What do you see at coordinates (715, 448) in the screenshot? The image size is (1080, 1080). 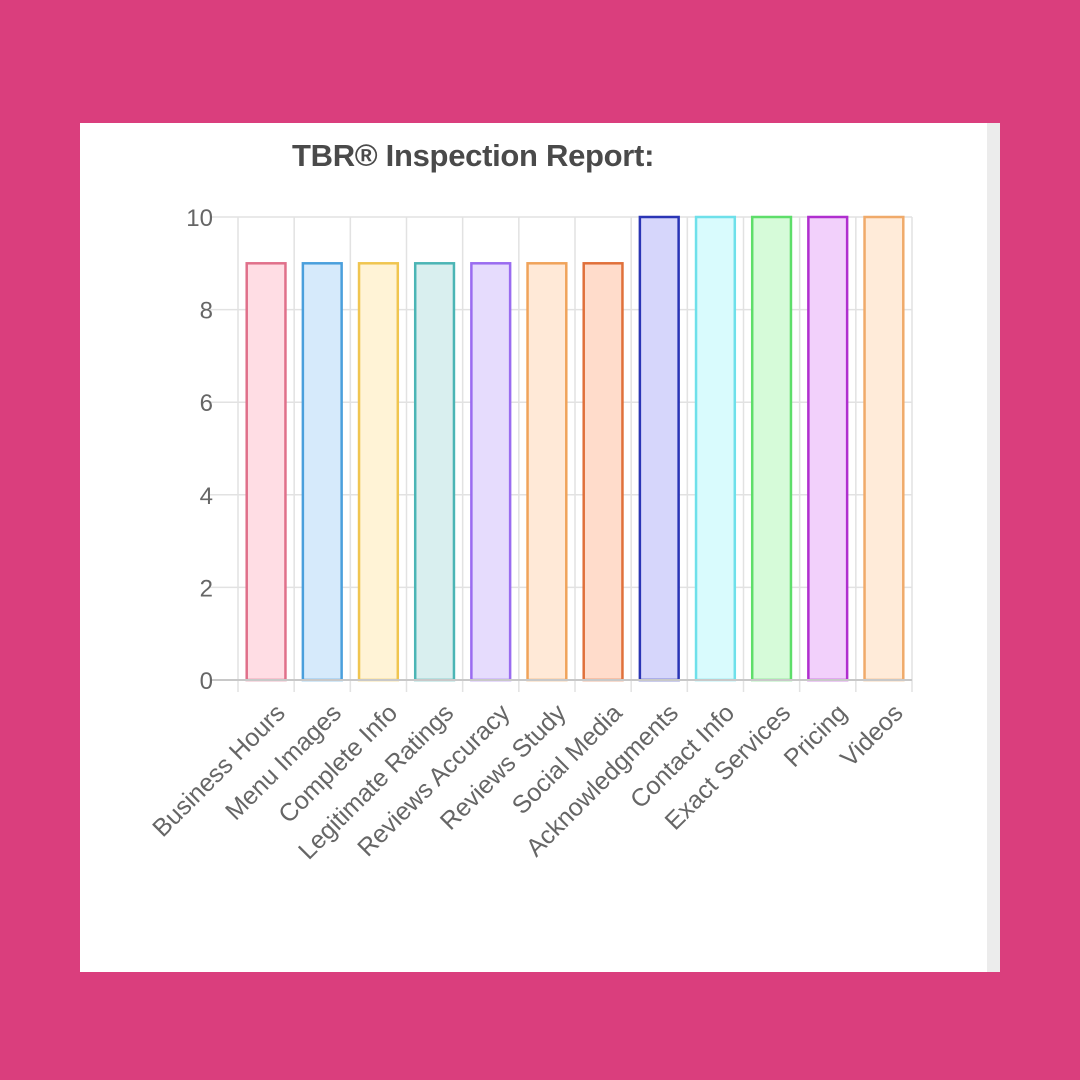 I see `bar-contact-info` at bounding box center [715, 448].